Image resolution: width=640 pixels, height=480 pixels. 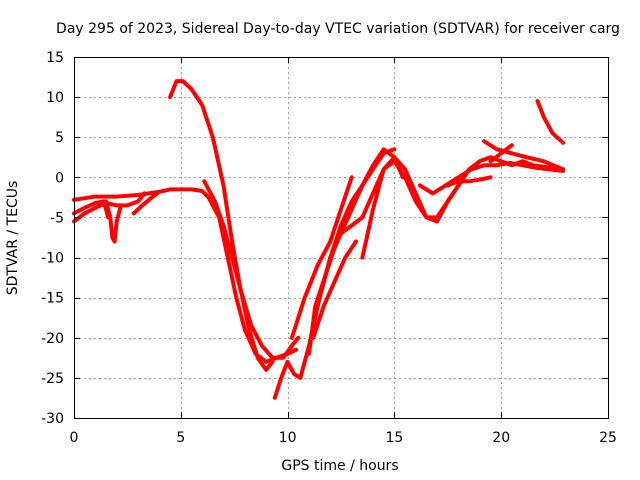 What do you see at coordinates (52, 299) in the screenshot?
I see `y-tick-label: -15` at bounding box center [52, 299].